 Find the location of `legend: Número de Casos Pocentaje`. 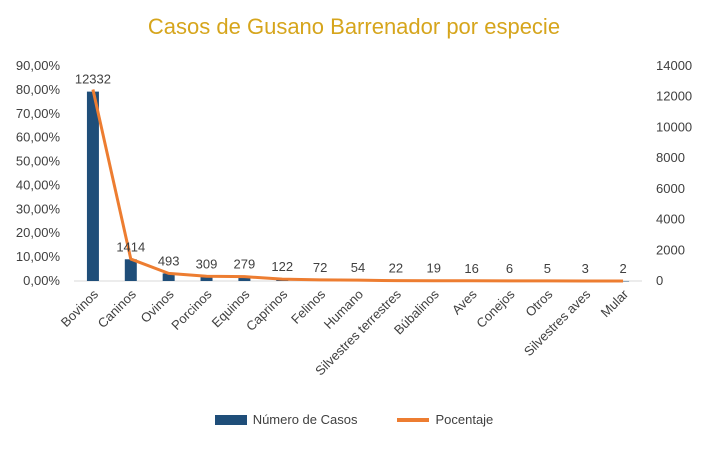

legend: Número de Casos Pocentaje is located at coordinates (354, 419).